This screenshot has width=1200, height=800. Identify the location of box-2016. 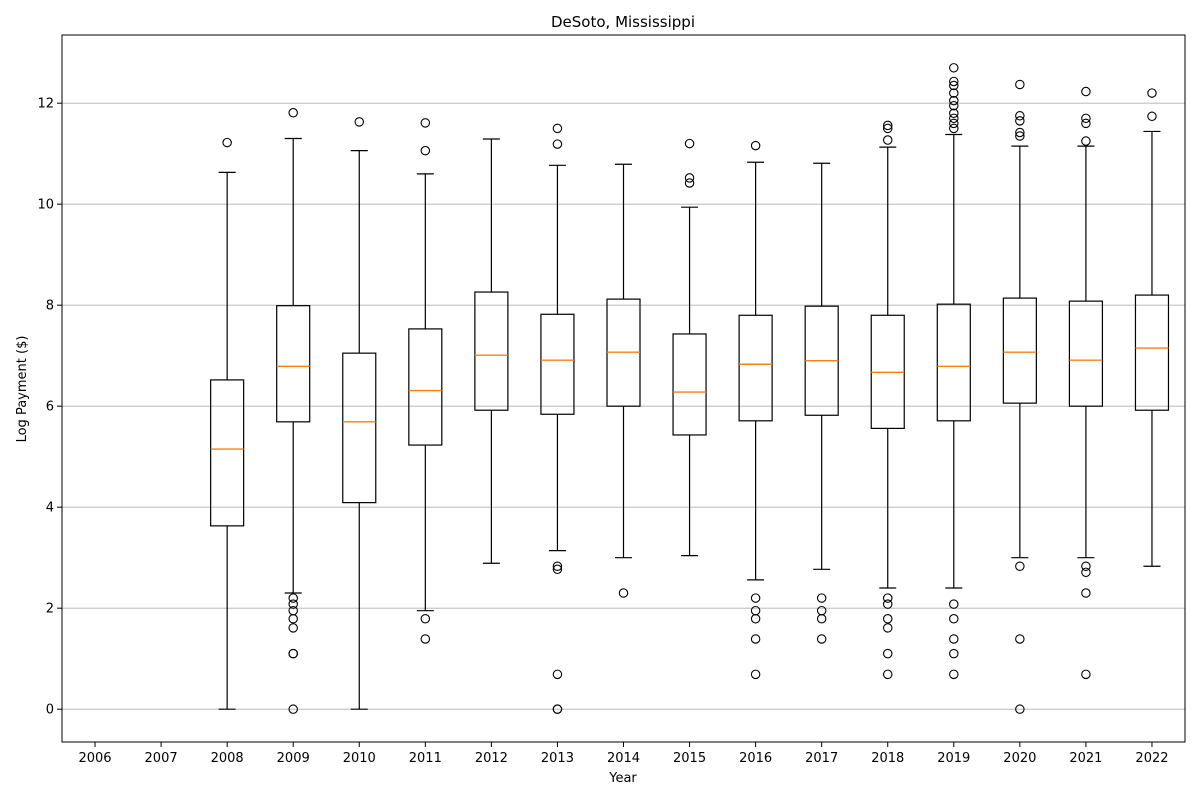
(755, 410).